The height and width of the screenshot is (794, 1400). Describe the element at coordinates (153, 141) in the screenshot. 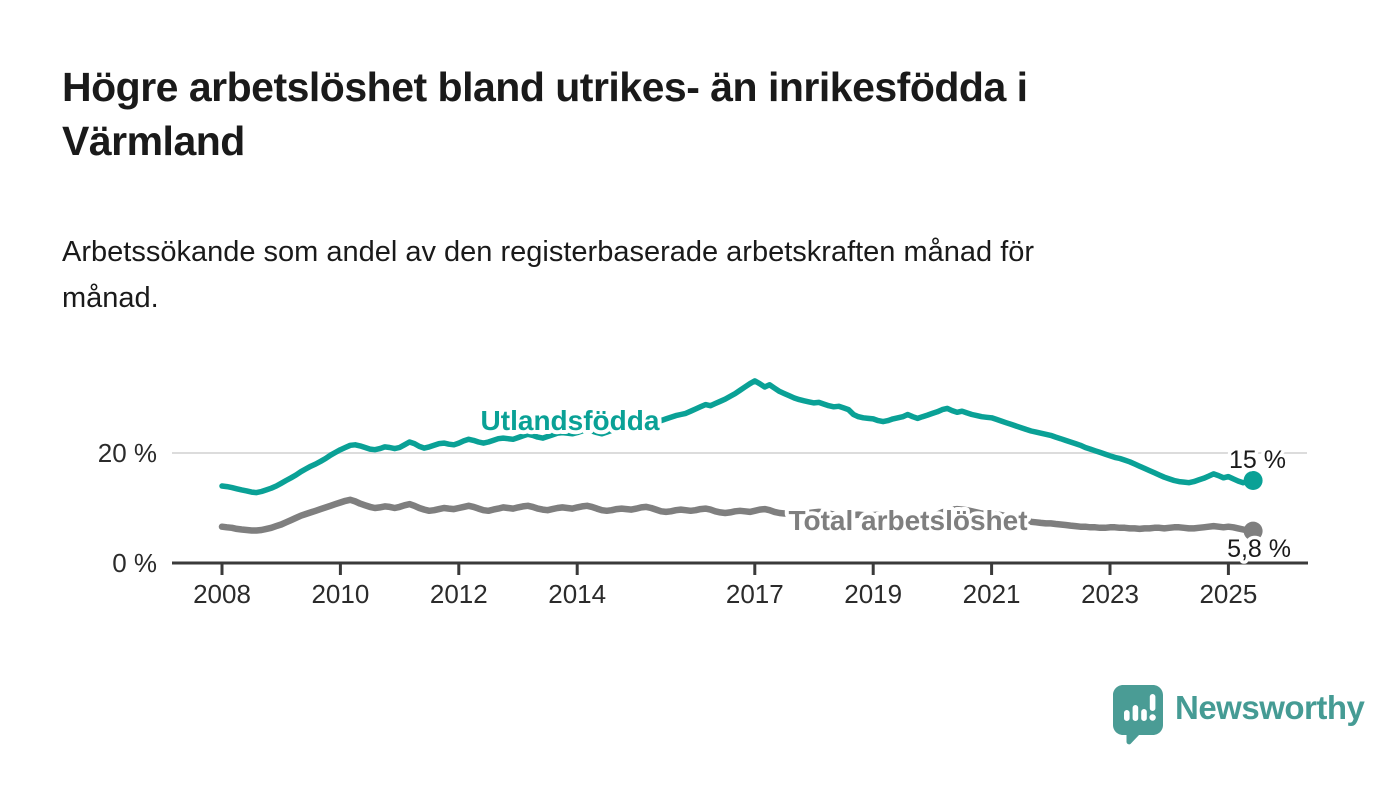

I see `title-line-2: Värmland` at that location.